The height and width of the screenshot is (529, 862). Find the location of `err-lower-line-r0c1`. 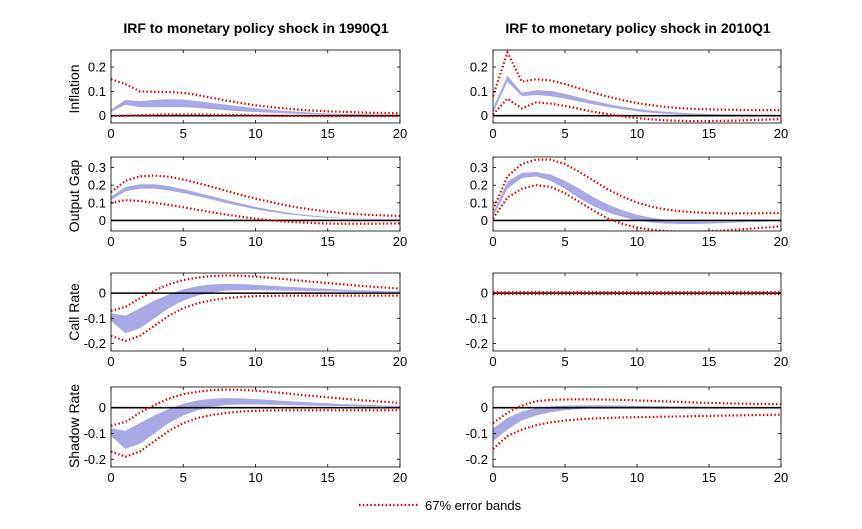

err-lower-line-r0c1 is located at coordinates (637, 110).